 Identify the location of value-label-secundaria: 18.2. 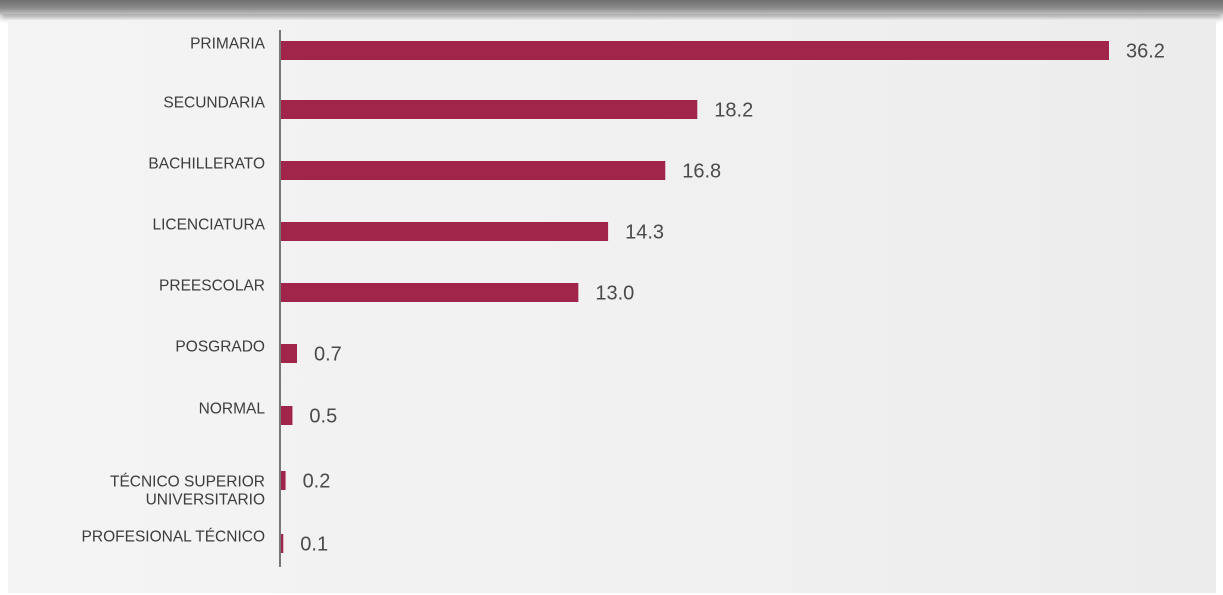
(733, 111).